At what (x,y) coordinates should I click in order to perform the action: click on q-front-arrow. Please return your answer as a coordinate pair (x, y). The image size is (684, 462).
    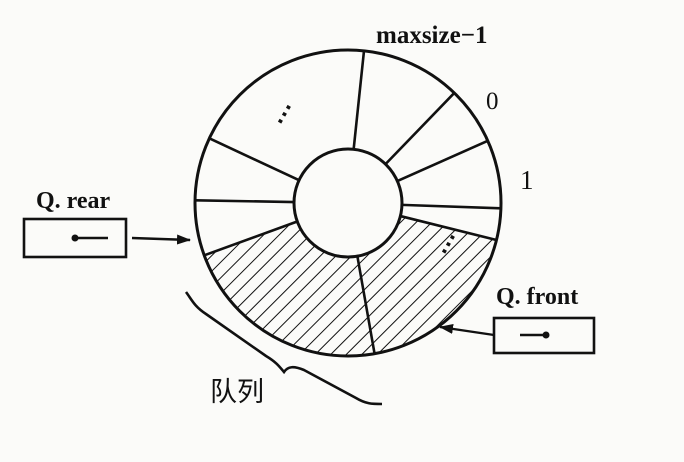
    Looking at the image, I should click on (467, 330).